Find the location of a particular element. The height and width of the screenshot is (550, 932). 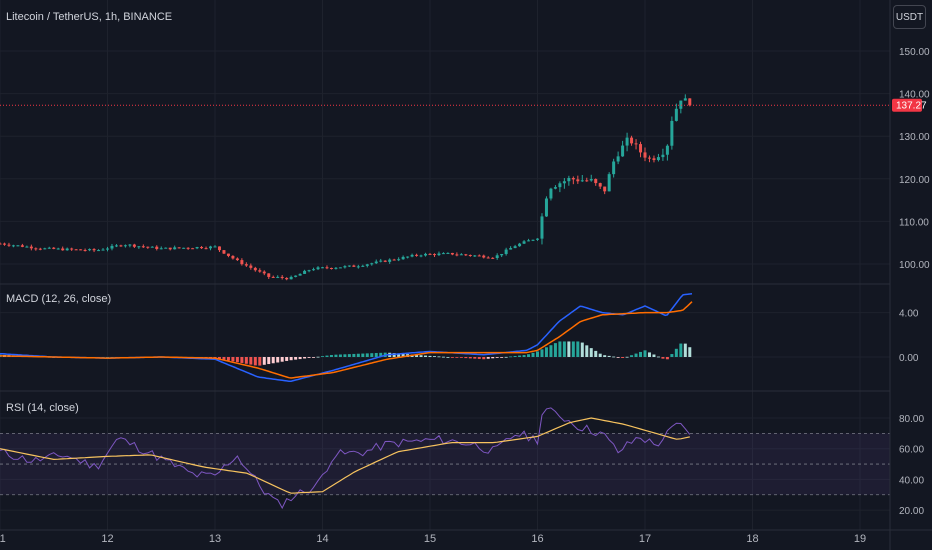

macd-axis: 4.00 0.00 is located at coordinates (909, 336).